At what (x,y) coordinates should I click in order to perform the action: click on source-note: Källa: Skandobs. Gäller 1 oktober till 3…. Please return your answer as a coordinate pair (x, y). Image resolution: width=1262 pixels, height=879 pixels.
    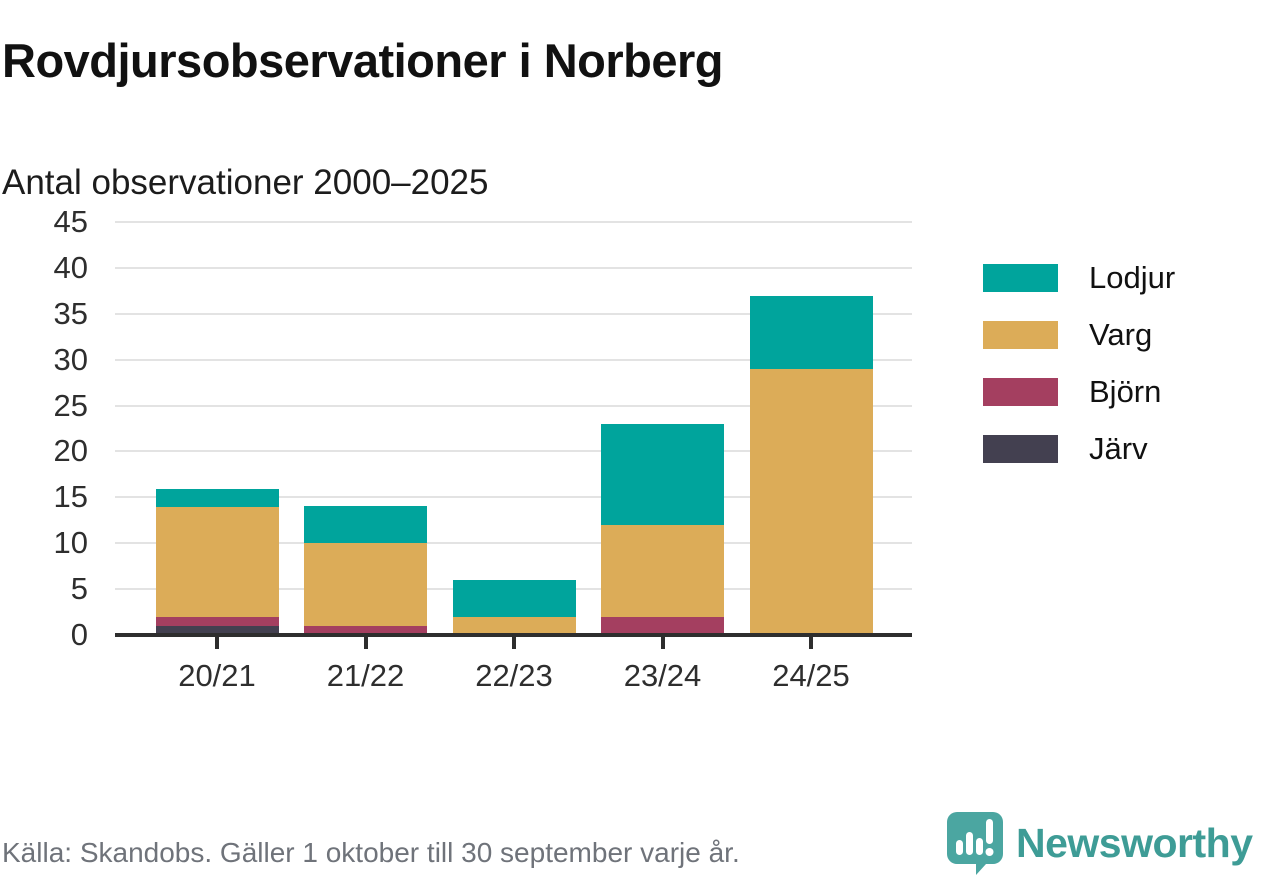
    Looking at the image, I should click on (371, 852).